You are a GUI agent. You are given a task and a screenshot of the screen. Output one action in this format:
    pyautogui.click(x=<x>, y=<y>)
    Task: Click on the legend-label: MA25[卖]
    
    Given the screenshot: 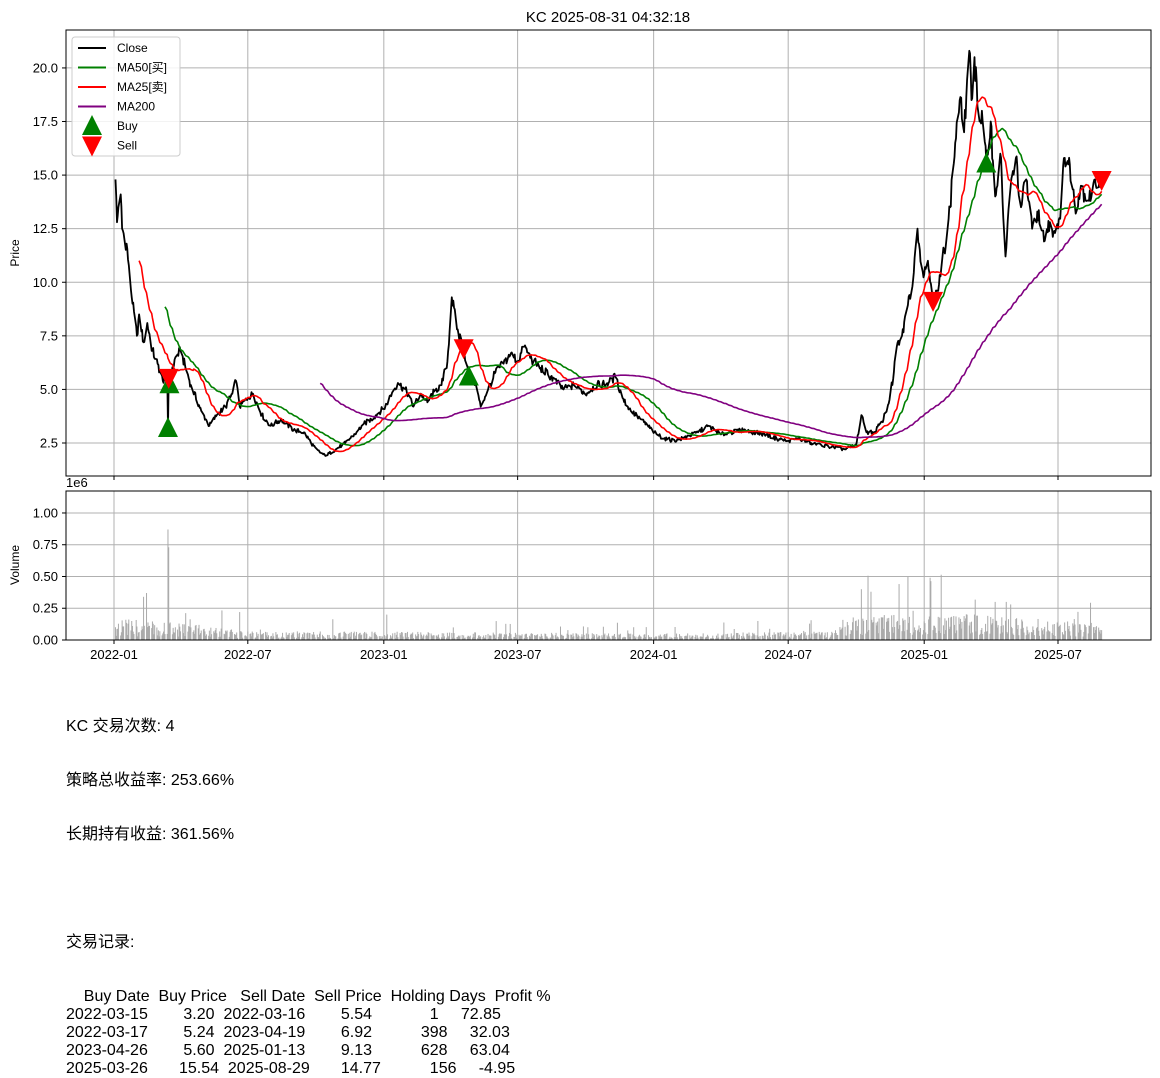 What is the action you would take?
    pyautogui.click(x=142, y=87)
    